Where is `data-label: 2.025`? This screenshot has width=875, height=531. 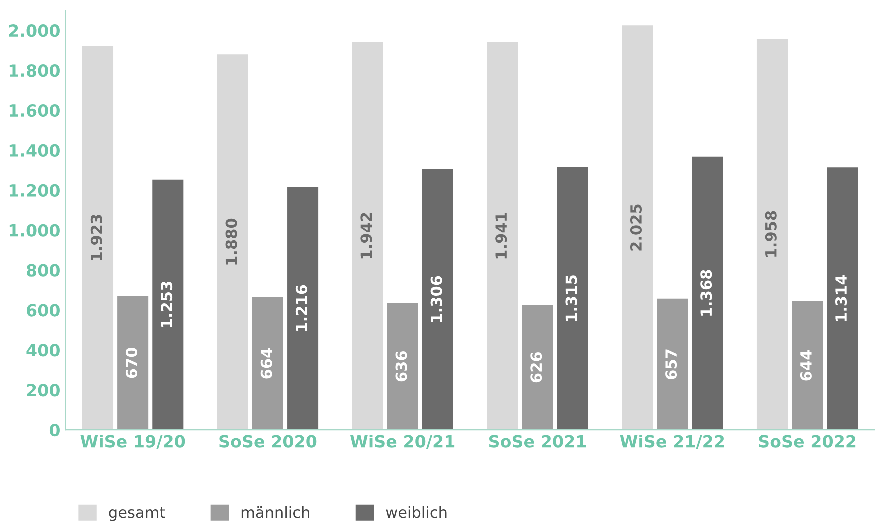
data-label: 2.025 is located at coordinates (636, 227).